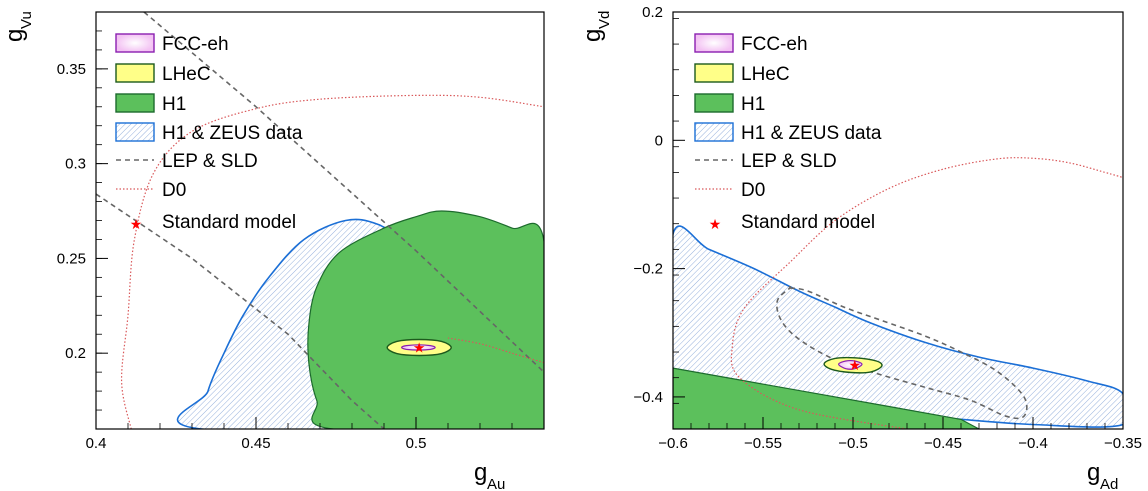  I want to click on y-axis-label-group: g Vd, so click(596, 26).